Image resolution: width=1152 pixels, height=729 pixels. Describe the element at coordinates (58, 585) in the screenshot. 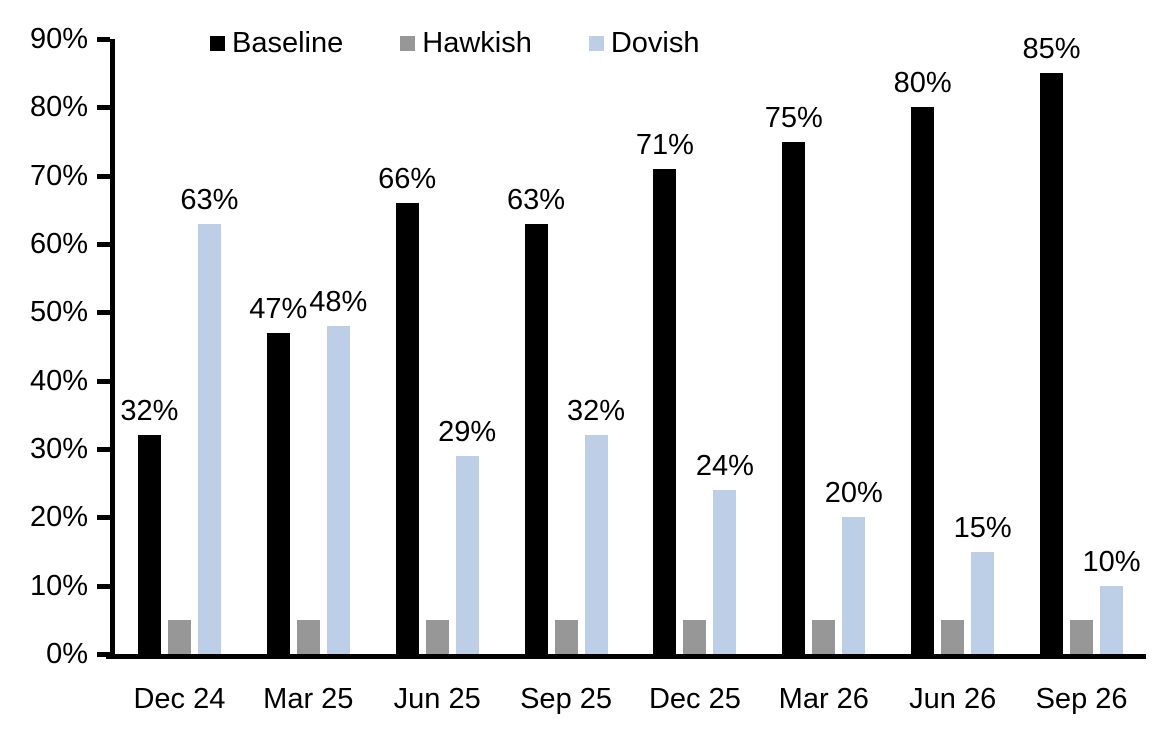

I see `y-axis-tick-label: 10%` at that location.